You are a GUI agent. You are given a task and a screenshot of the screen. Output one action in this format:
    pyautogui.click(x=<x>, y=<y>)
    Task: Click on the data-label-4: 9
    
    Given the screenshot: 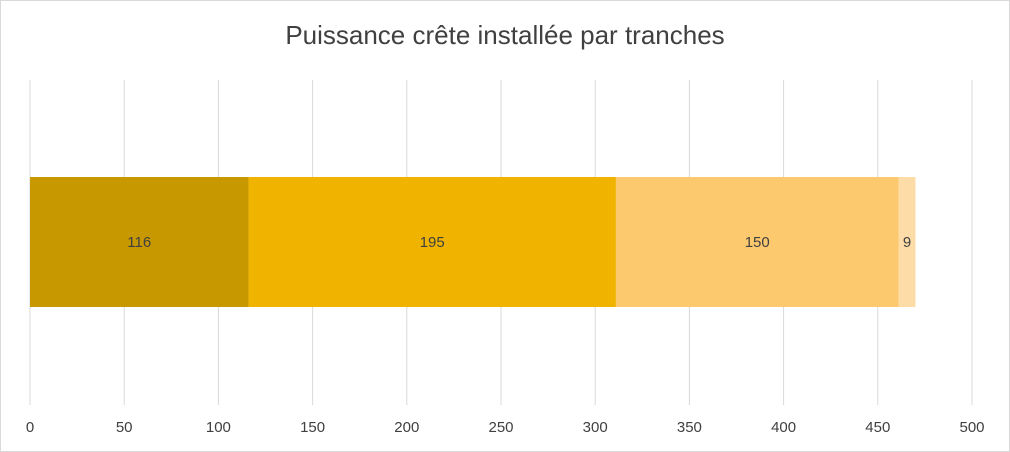 What is the action you would take?
    pyautogui.click(x=907, y=242)
    